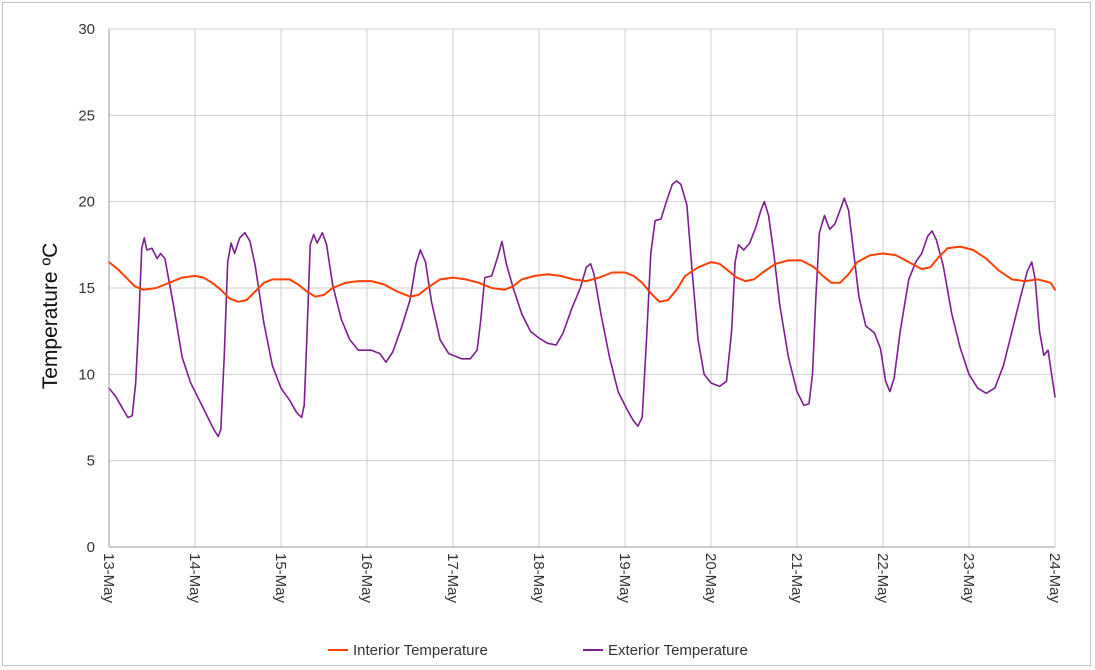  Describe the element at coordinates (968, 578) in the screenshot. I see `x-tick-label: 23-May` at that location.